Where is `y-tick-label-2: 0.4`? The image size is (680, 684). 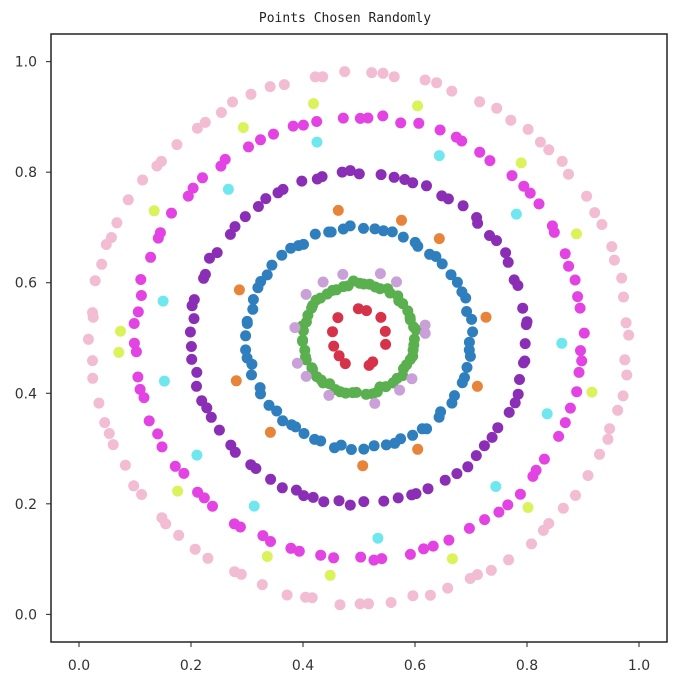
y-tick-label-2: 0.4 is located at coordinates (26, 394).